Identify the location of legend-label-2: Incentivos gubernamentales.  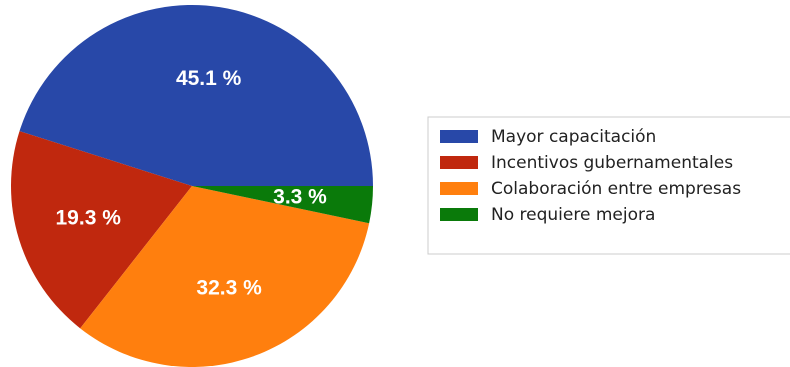
(612, 163).